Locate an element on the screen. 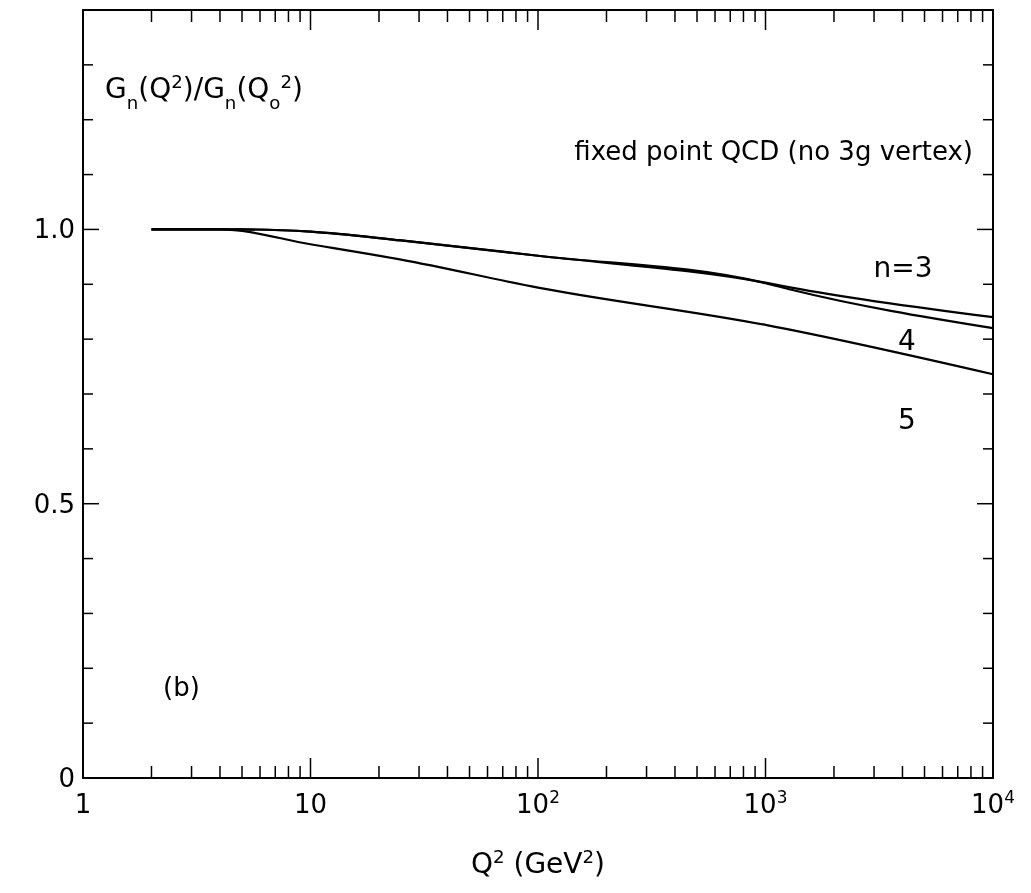 This screenshot has height=893, width=1031. annotation: fixed point QCD (no 3g vertex) is located at coordinates (773, 151).